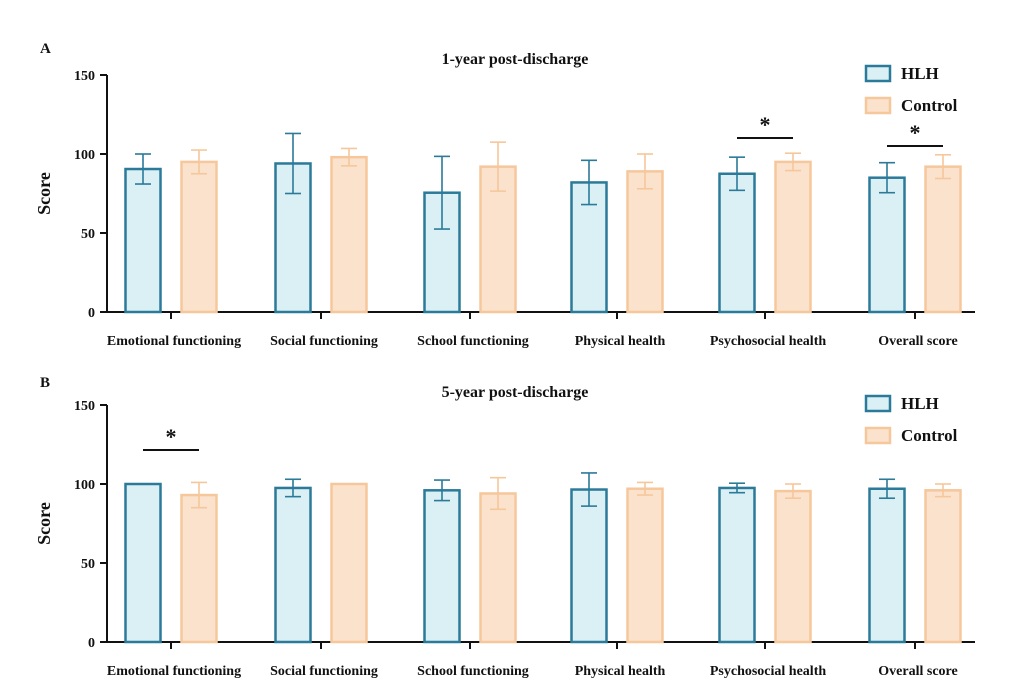 The height and width of the screenshot is (695, 1024). I want to click on chart-title: 1-year post-discharge, so click(515, 59).